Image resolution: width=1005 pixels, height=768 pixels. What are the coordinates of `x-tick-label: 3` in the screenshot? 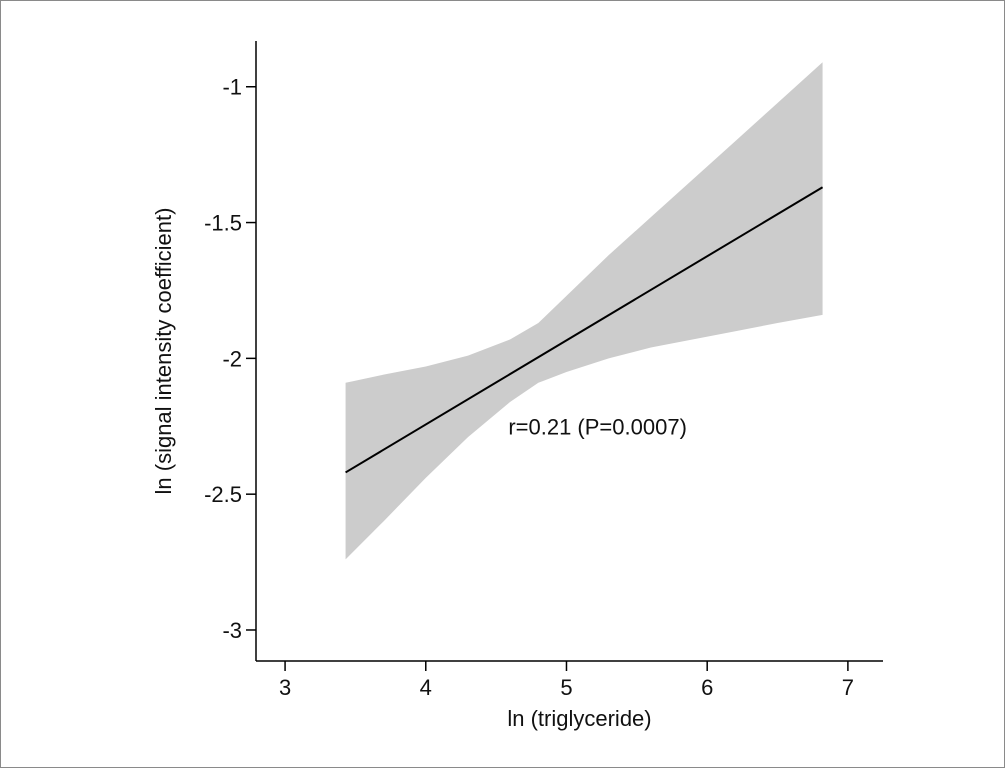 It's located at (285, 687).